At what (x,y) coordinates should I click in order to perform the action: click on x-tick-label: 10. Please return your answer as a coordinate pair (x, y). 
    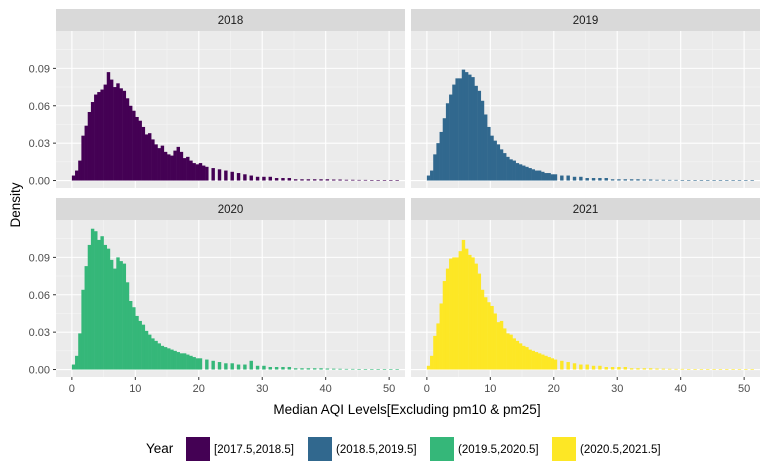
    Looking at the image, I should click on (490, 389).